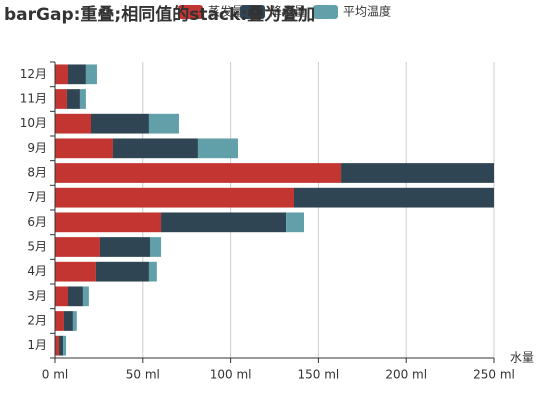 Image resolution: width=550 pixels, height=420 pixels. I want to click on legend-label: 降水量, so click(288, 12).